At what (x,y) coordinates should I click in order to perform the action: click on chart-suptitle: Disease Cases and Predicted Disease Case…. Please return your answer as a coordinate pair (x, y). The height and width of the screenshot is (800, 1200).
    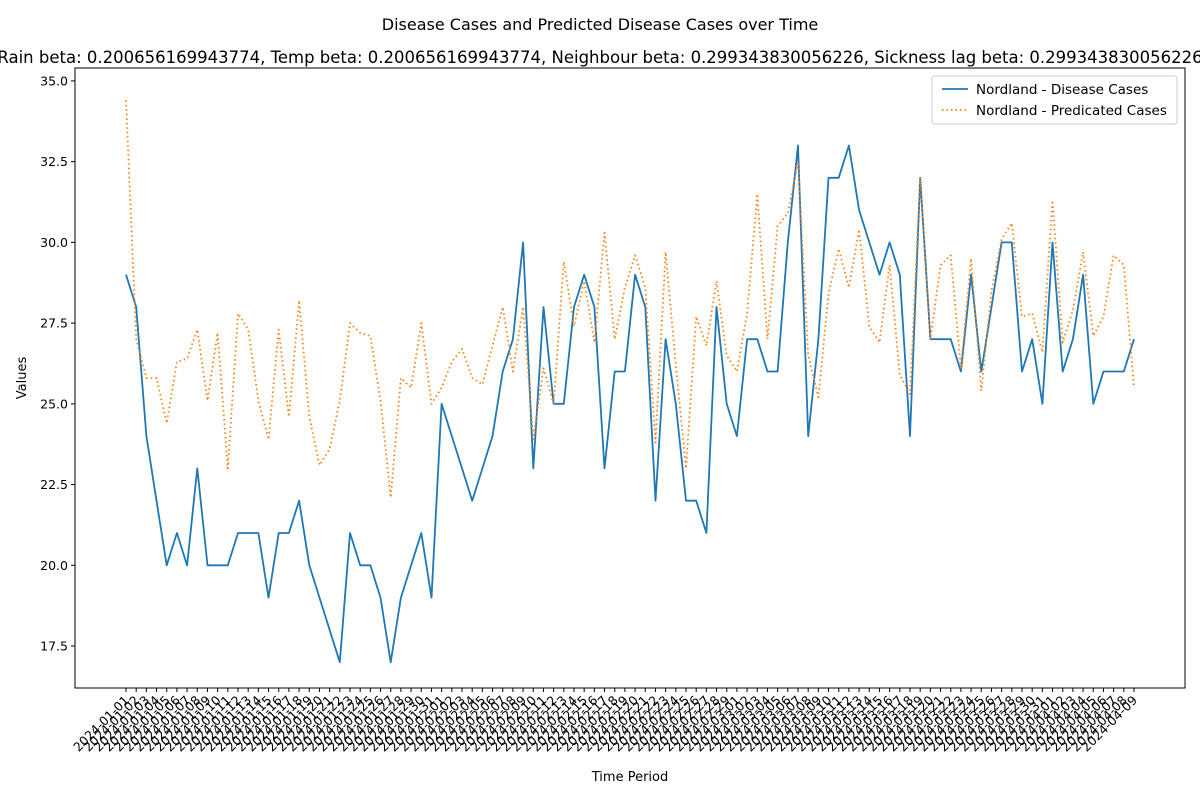
    Looking at the image, I should click on (600, 24).